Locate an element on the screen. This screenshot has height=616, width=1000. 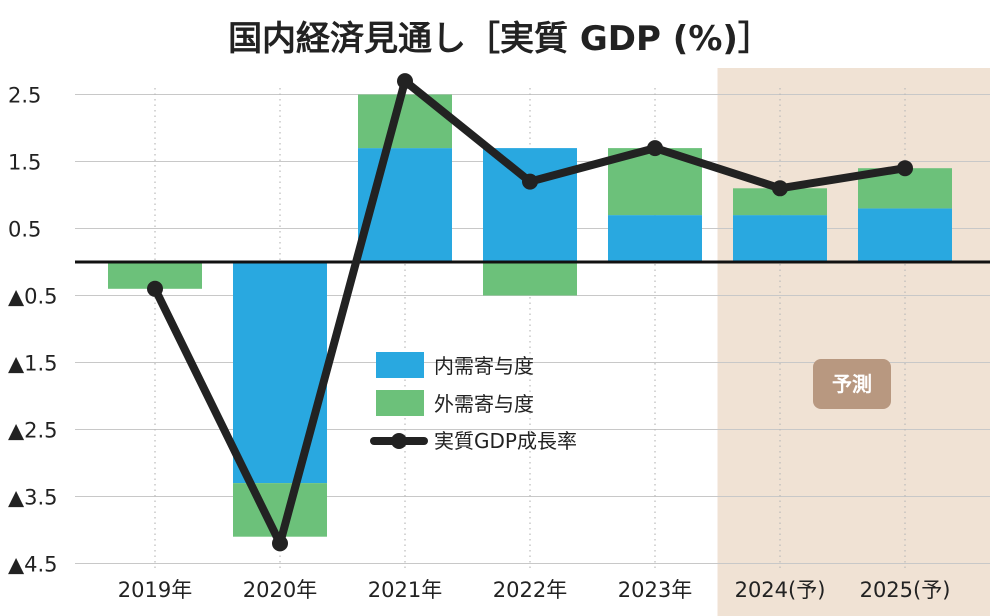
legend: 内需寄与度 外需寄与度 実質GDP成長率 is located at coordinates (473, 402).